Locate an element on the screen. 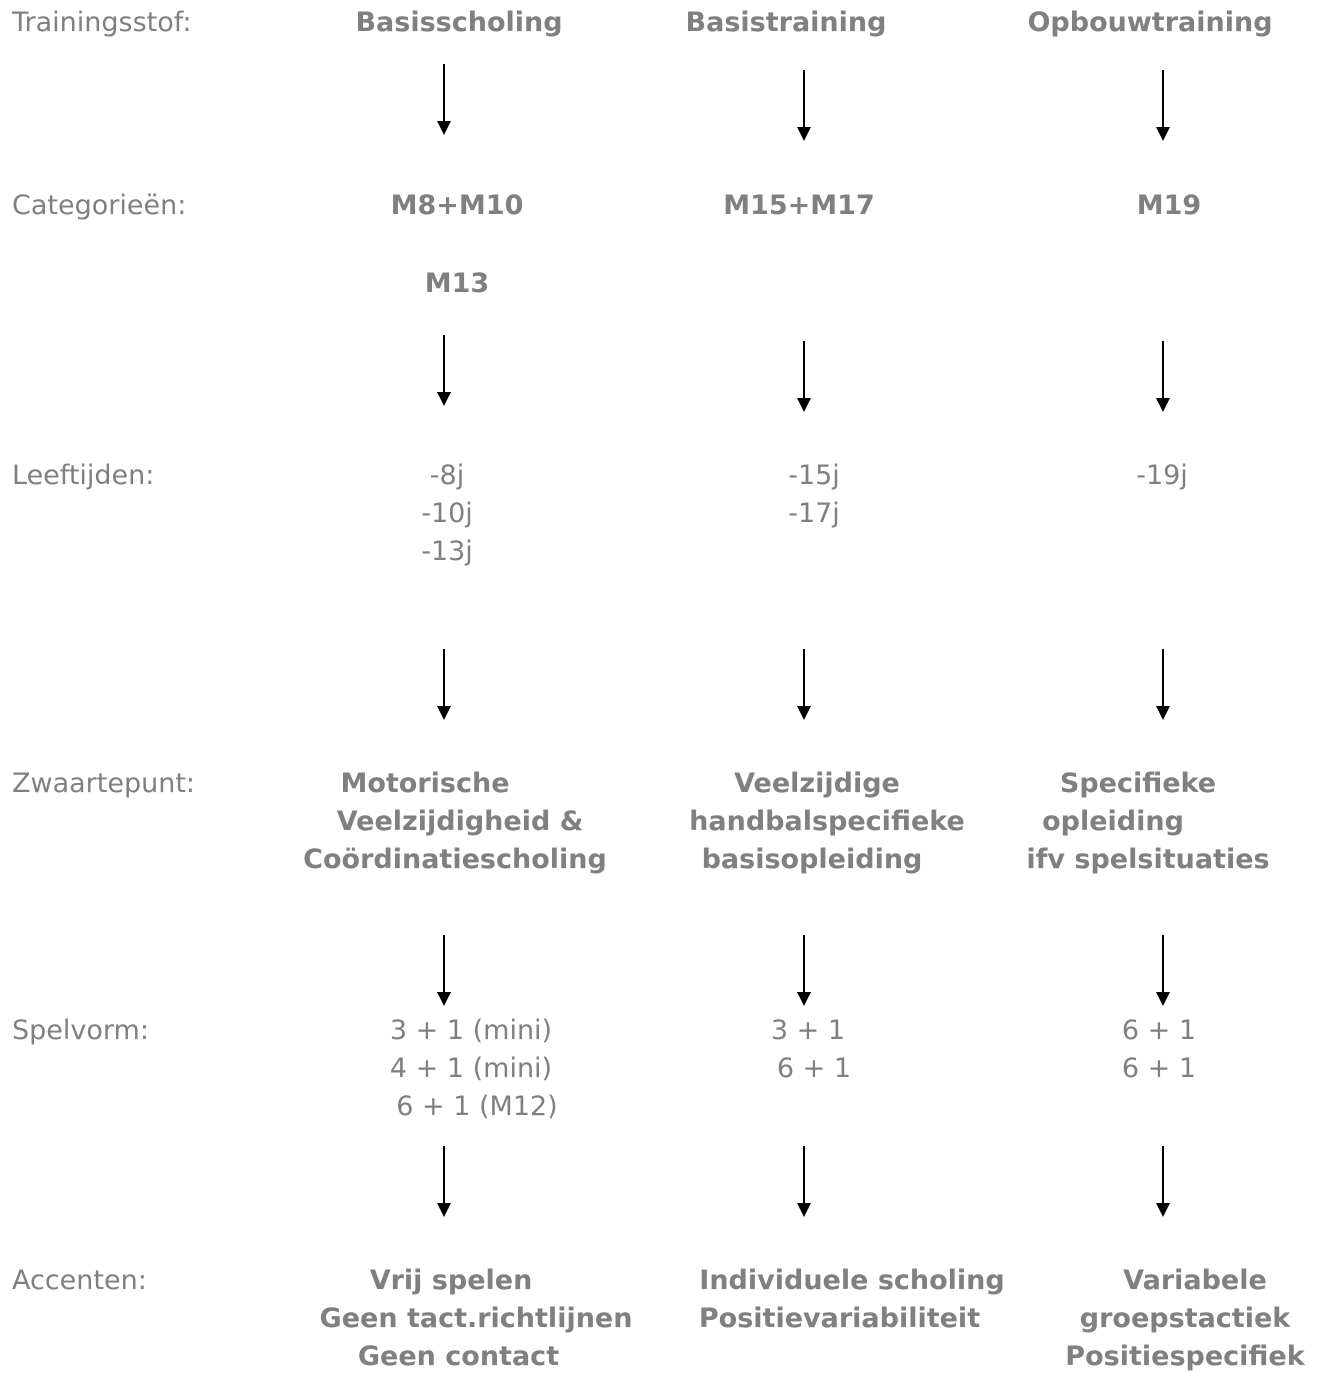  zwaartepunt-text: handbalspecifieke is located at coordinates (827, 821).